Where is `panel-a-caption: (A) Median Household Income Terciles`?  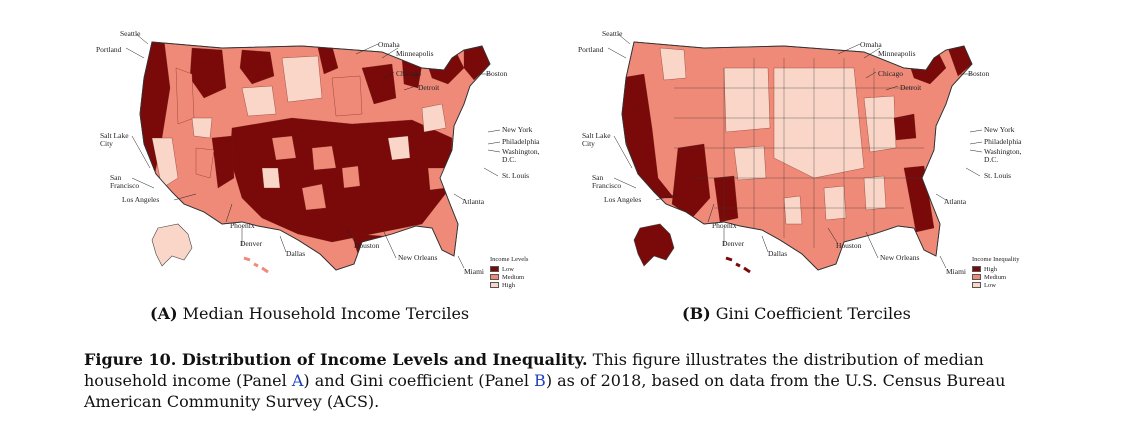
panel-a-caption: (A) Median Household Income Terciles is located at coordinates (309, 313).